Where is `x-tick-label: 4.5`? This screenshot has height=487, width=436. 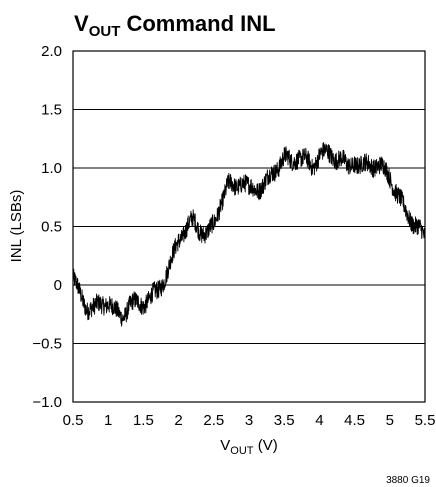 x-tick-label: 4.5 is located at coordinates (354, 420).